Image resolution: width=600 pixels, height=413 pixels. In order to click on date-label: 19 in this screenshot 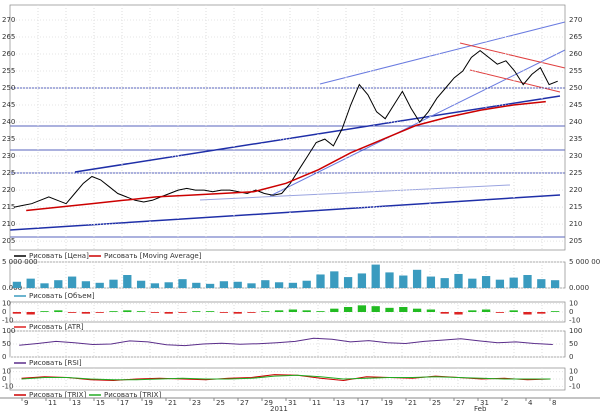, I will do `click(388, 403)`.